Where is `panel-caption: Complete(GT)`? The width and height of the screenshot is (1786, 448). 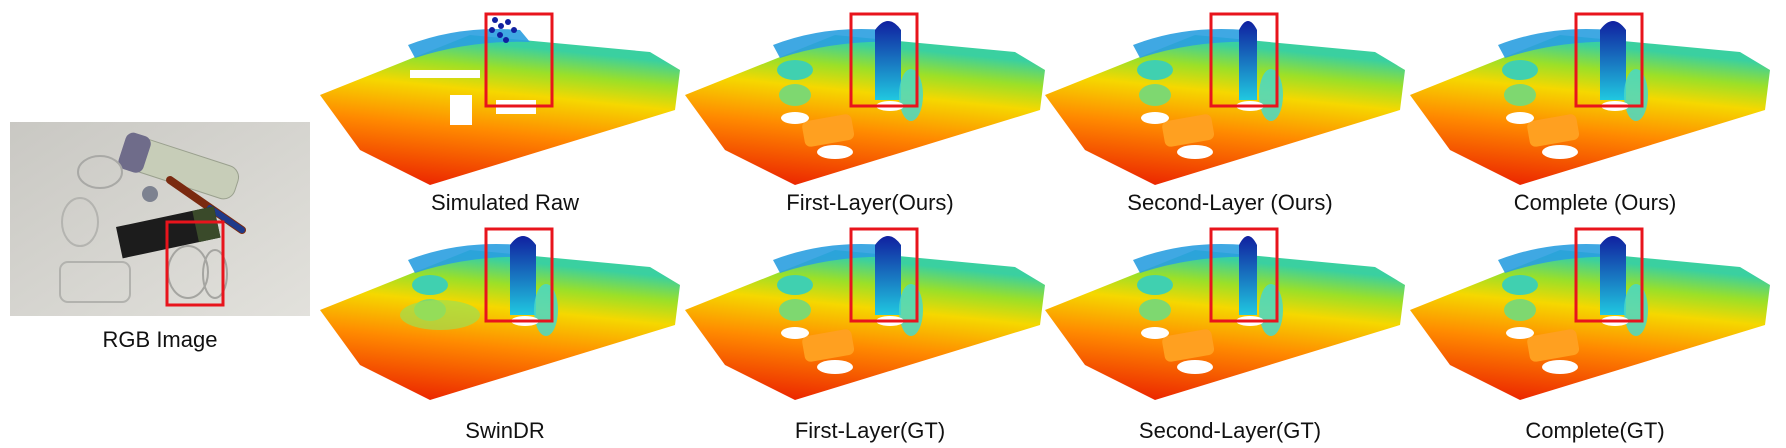 panel-caption: Complete(GT) is located at coordinates (1595, 430).